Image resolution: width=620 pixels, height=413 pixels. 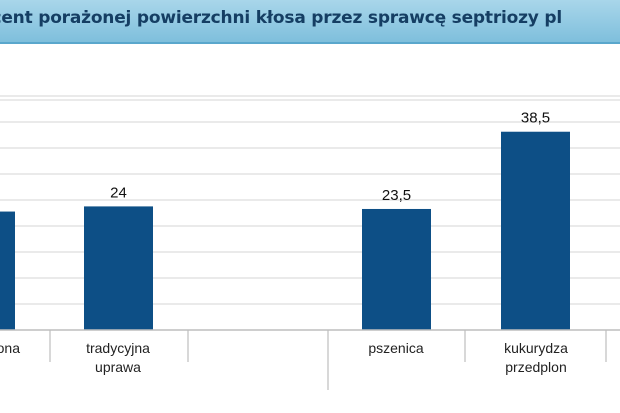 I want to click on category-label-4-1: przedplon, so click(x=536, y=367).